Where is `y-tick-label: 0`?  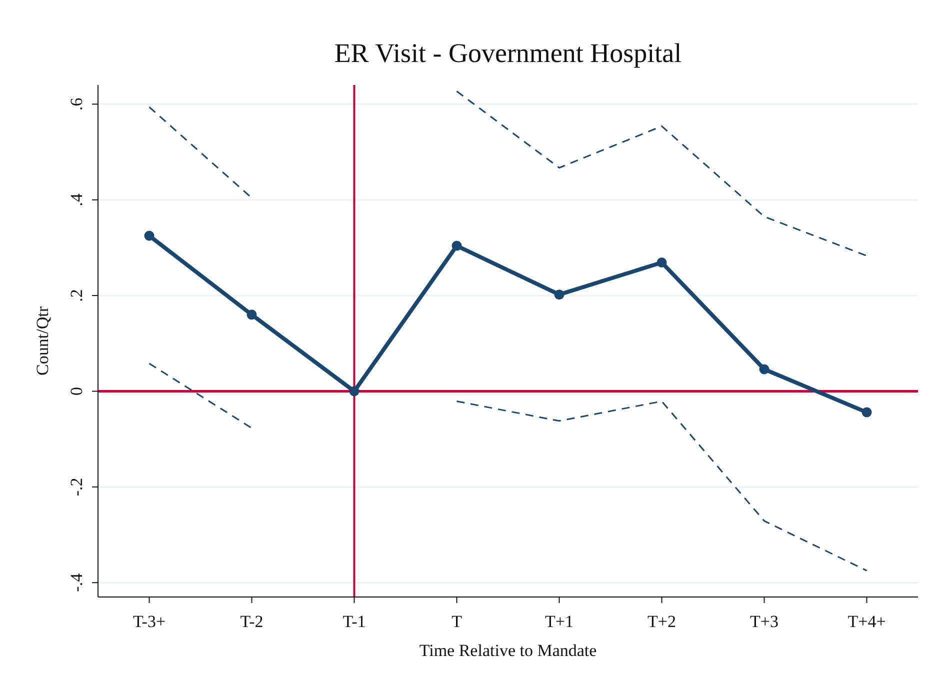
y-tick-label: 0 is located at coordinates (76, 391).